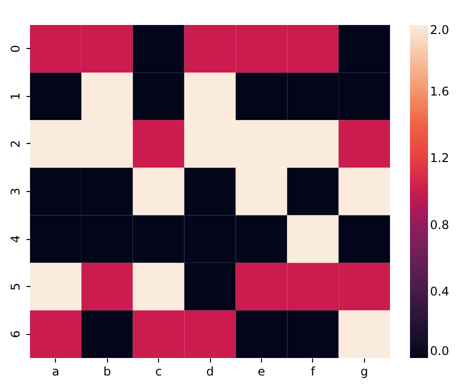 The width and height of the screenshot is (474, 388). What do you see at coordinates (15, 239) in the screenshot?
I see `y-tick-label: 4` at bounding box center [15, 239].